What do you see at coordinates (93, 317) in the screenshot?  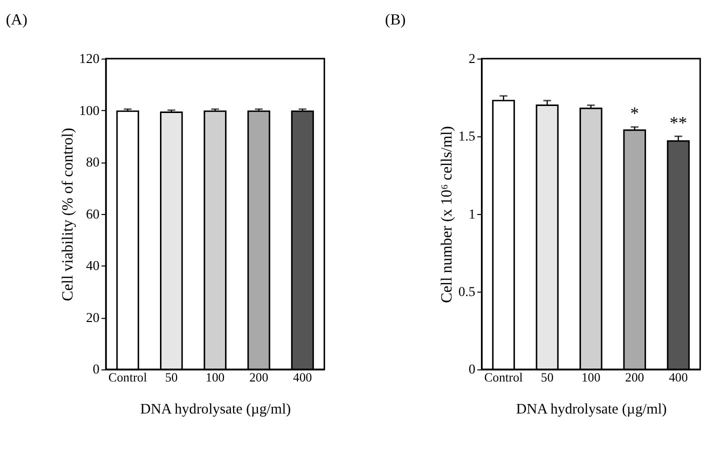 I see `y-tick-label: 20` at bounding box center [93, 317].